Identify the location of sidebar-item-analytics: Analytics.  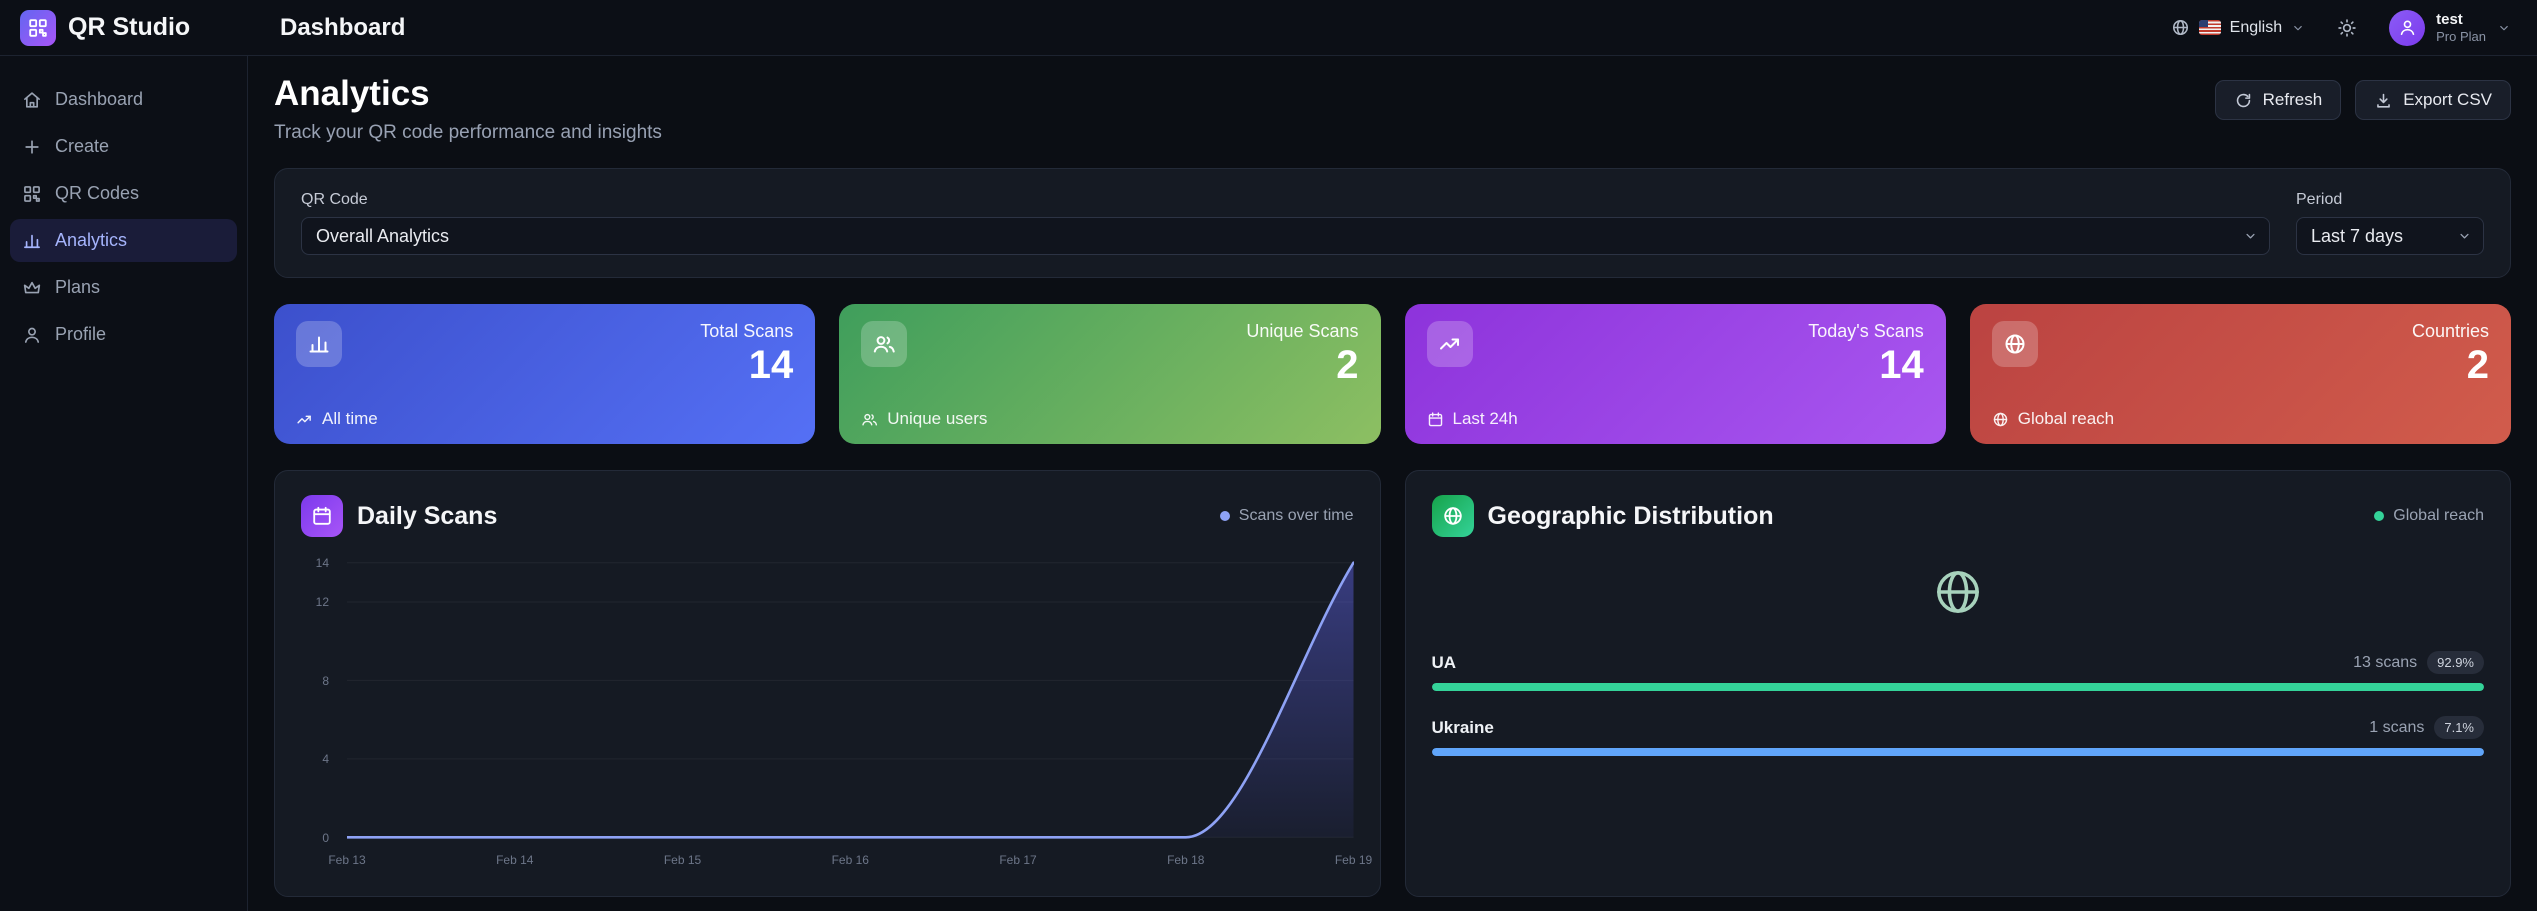
(123, 240).